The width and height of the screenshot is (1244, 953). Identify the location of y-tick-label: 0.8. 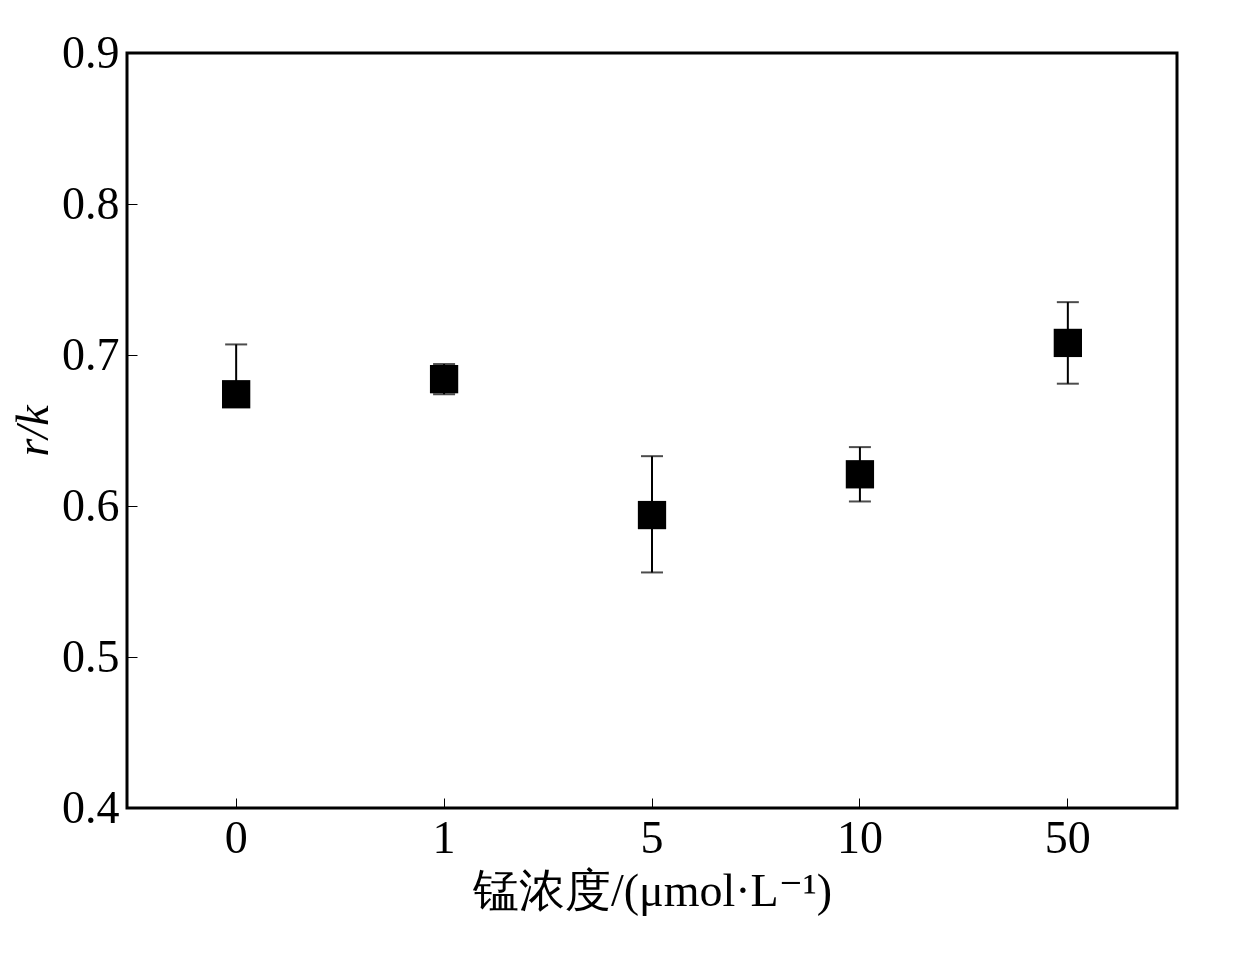
(91, 203).